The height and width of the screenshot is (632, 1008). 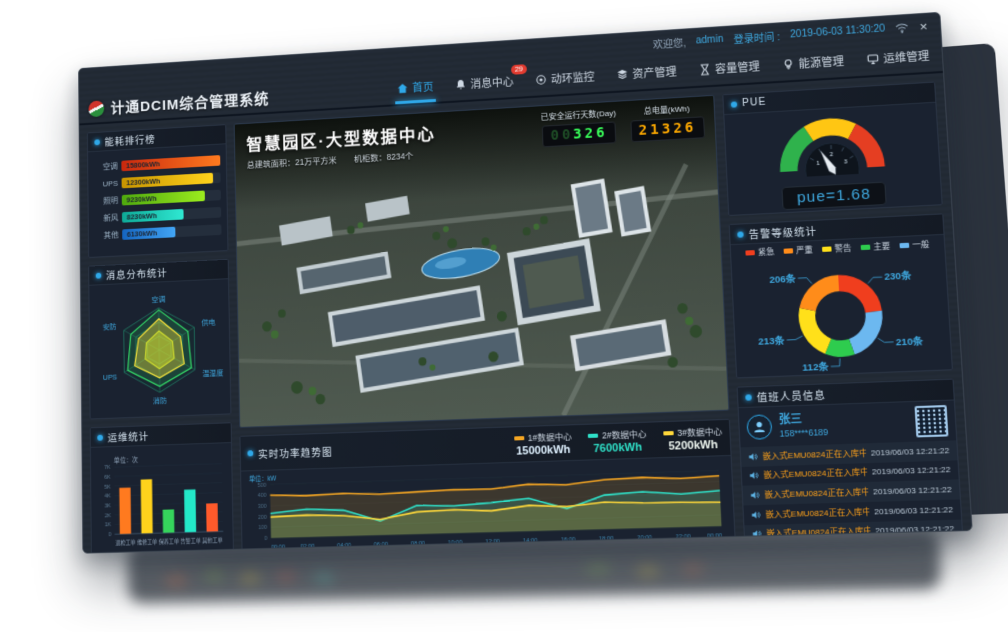 I want to click on energy-rank-track: 9230kWh, so click(x=171, y=197).